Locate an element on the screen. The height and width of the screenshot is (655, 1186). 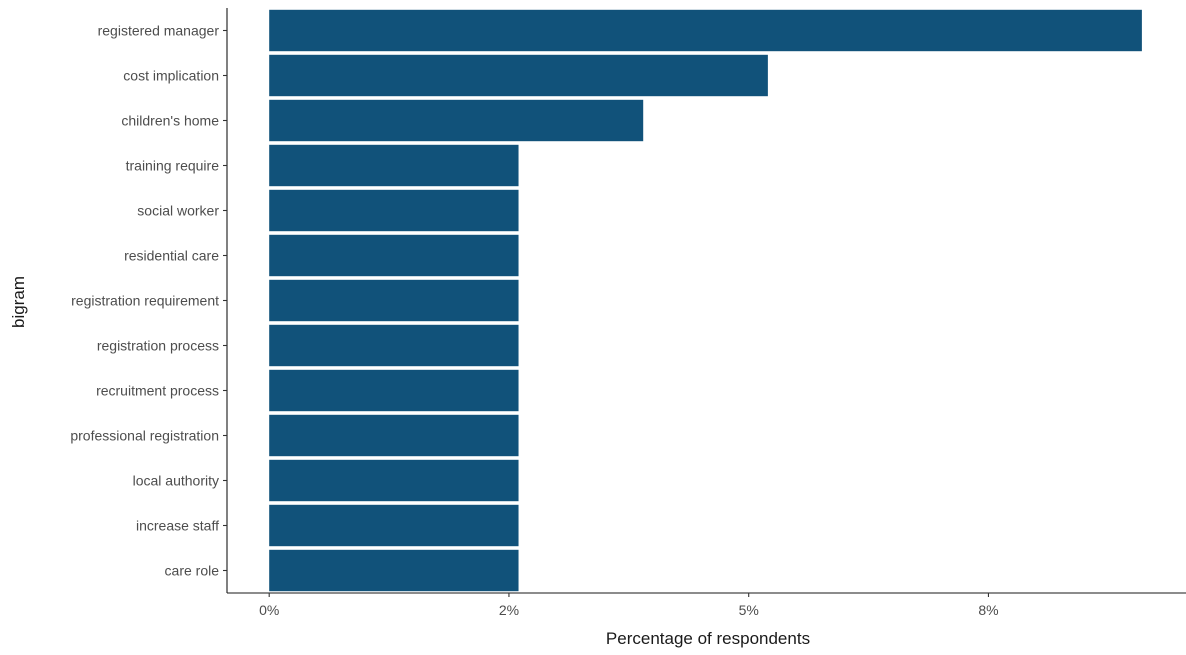
y-tick-label: cost implication is located at coordinates (171, 76).